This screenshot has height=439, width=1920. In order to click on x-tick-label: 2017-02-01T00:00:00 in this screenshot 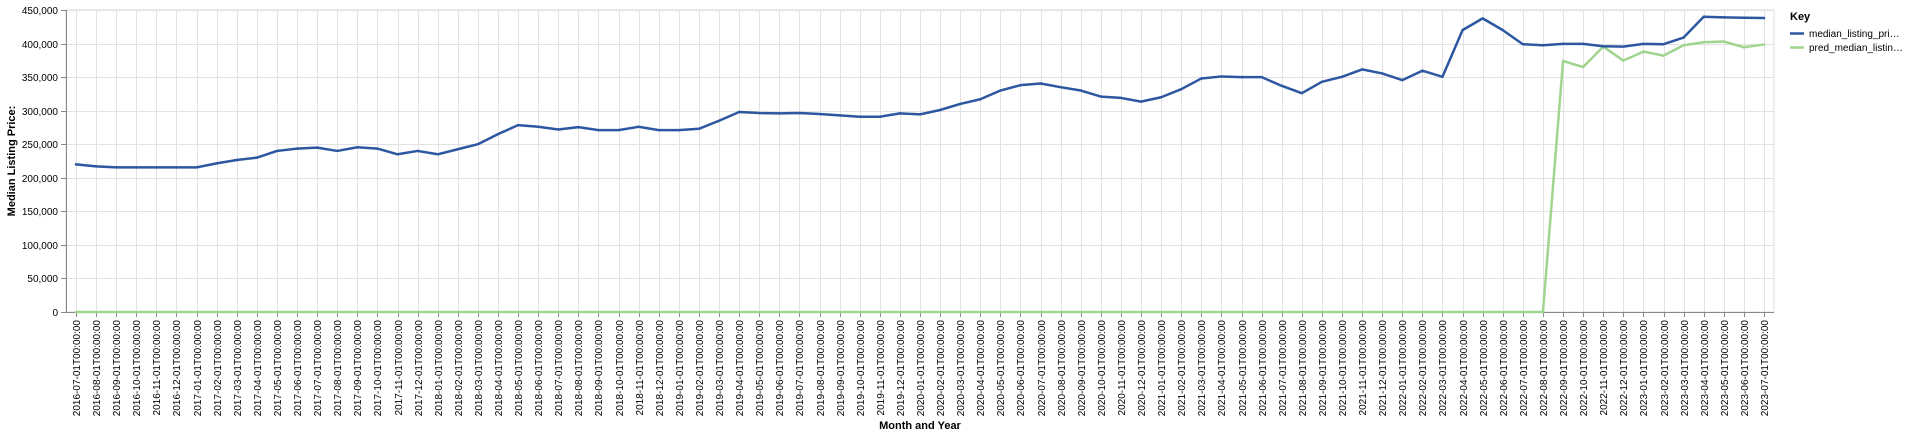, I will do `click(218, 368)`.